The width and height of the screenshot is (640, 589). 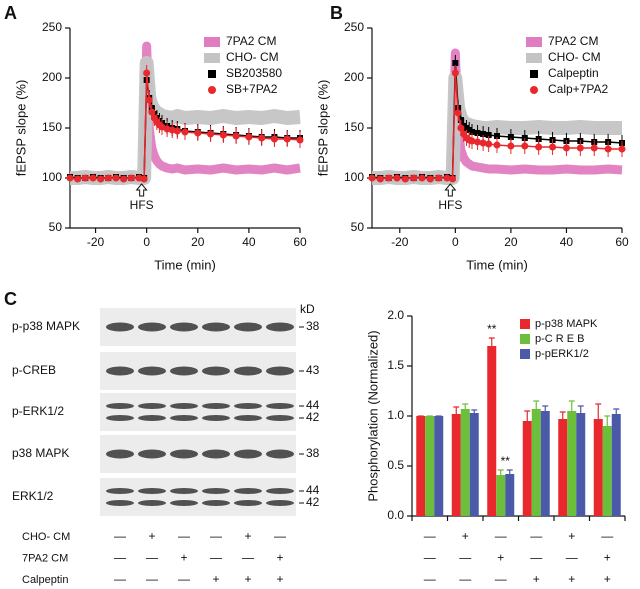 What do you see at coordinates (252, 89) in the screenshot?
I see `legend-label: SB+7PA2` at bounding box center [252, 89].